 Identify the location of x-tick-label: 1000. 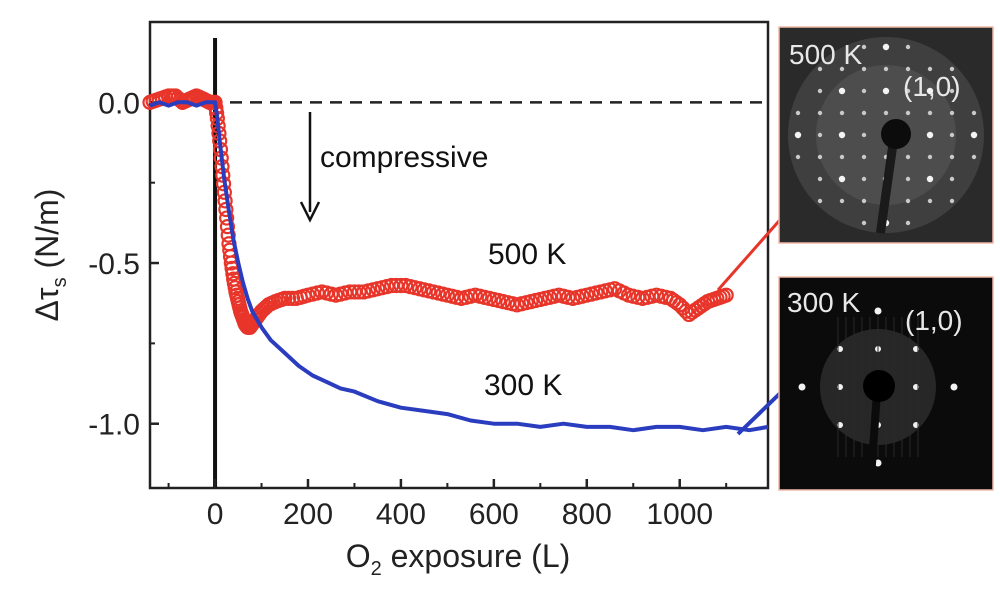
(679, 514).